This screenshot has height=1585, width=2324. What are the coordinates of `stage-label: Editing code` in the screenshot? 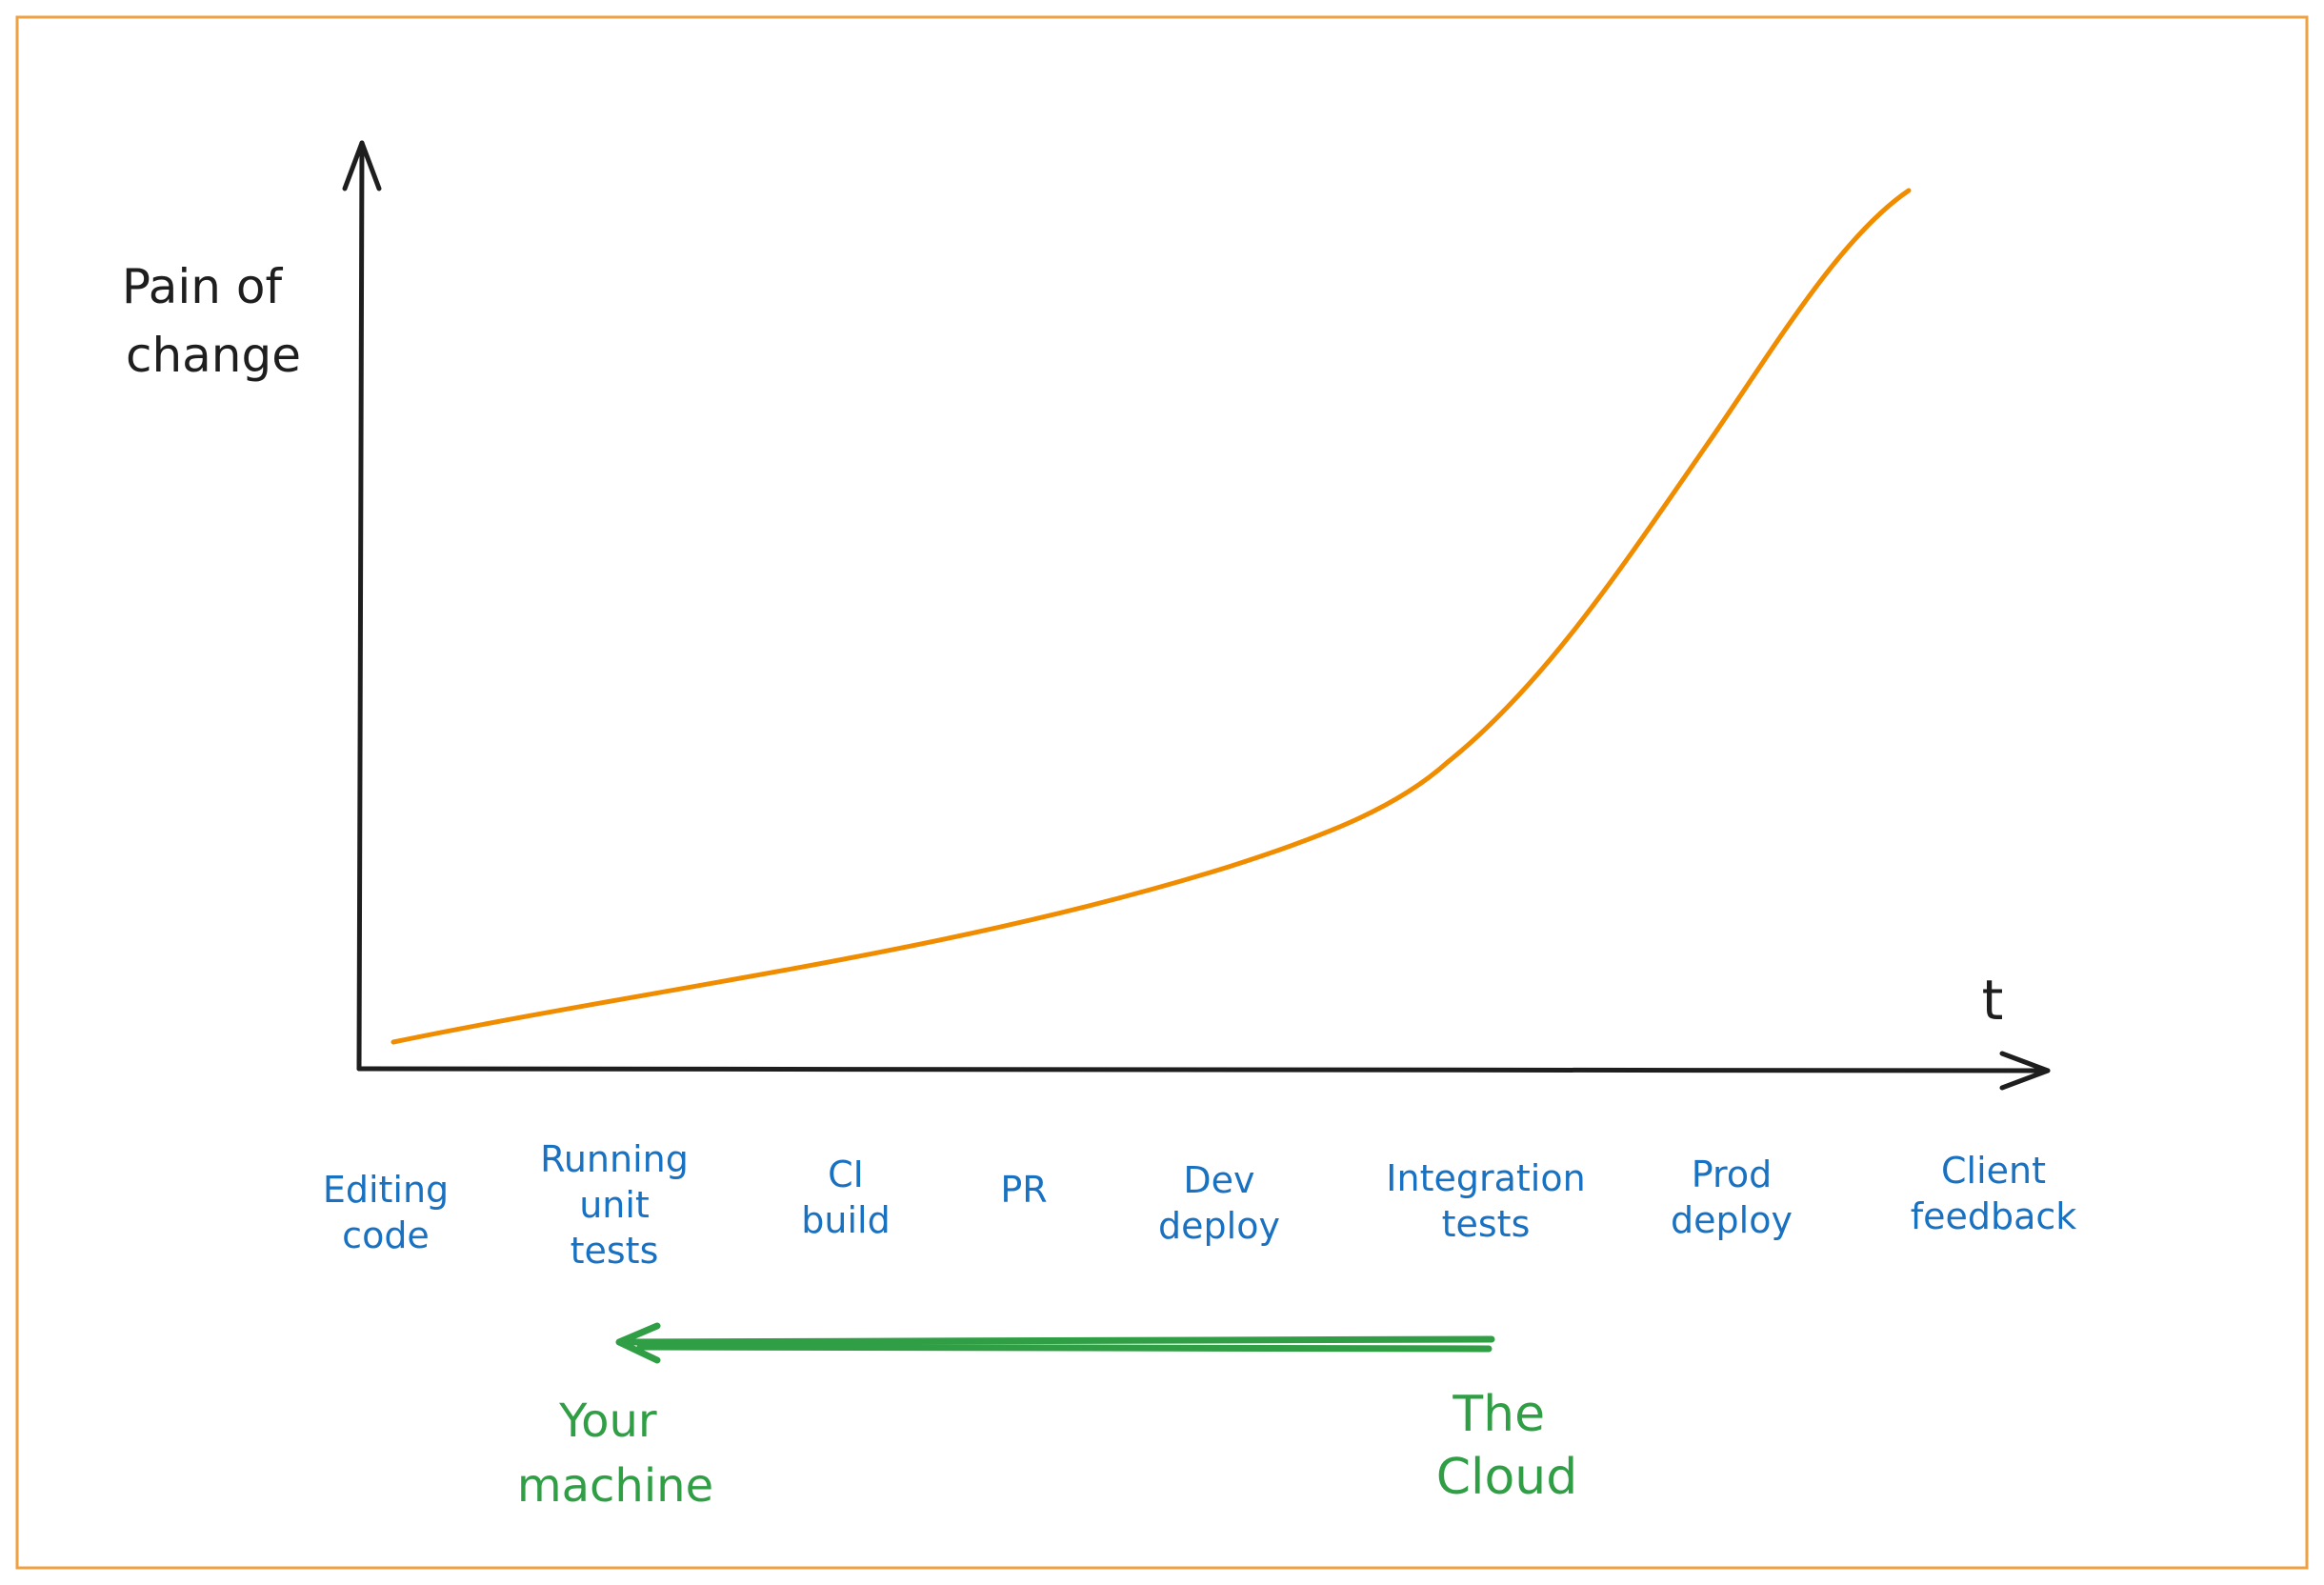 It's located at (386, 1213).